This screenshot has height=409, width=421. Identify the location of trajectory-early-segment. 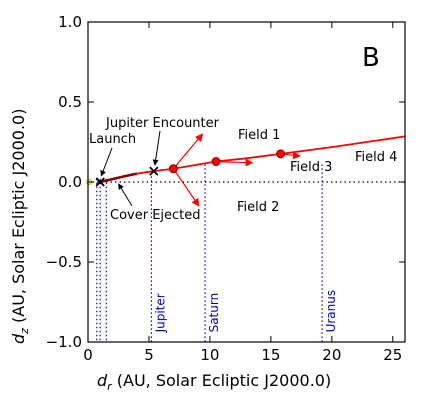
(118, 178).